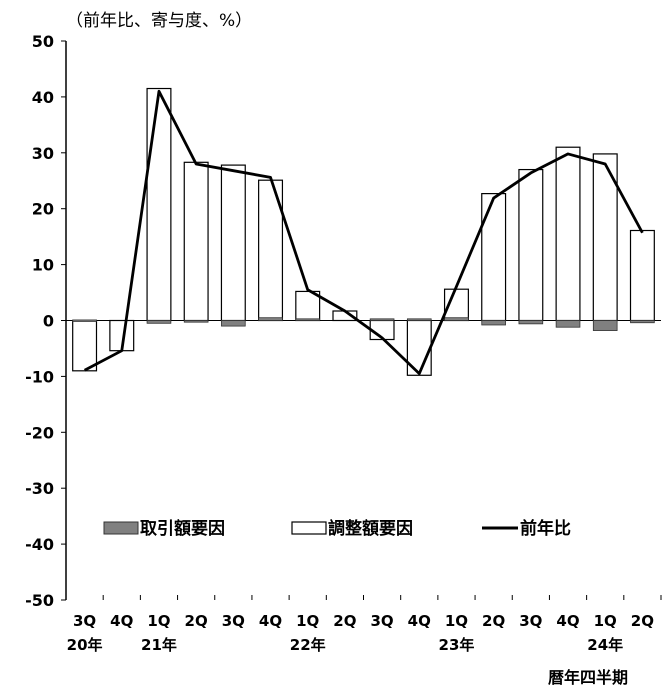 The image size is (662, 691). Describe the element at coordinates (545, 528) in the screenshot. I see `legend-label-yoy: 前年比` at that location.